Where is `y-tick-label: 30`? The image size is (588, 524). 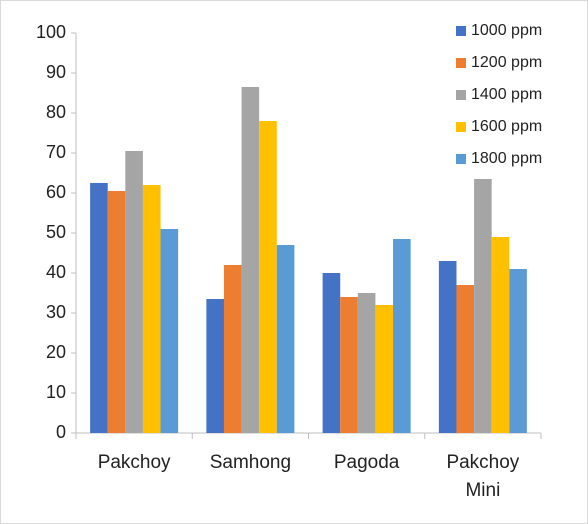
y-tick-label: 30 is located at coordinates (56, 312).